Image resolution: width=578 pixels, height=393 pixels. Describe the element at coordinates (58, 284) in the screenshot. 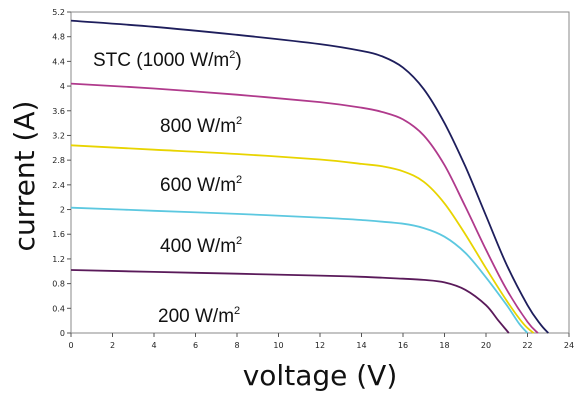

I see `y-tick-label: 0.8` at that location.